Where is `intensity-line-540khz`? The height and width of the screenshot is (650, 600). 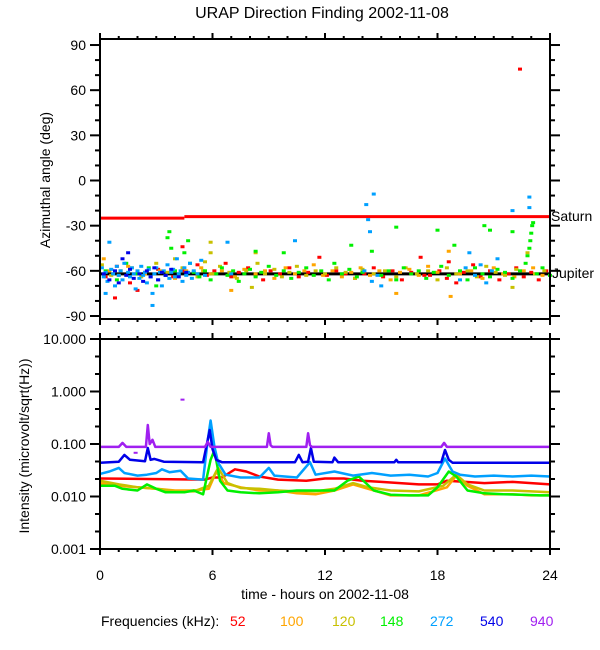
intensity-line-540khz is located at coordinates (324, 446).